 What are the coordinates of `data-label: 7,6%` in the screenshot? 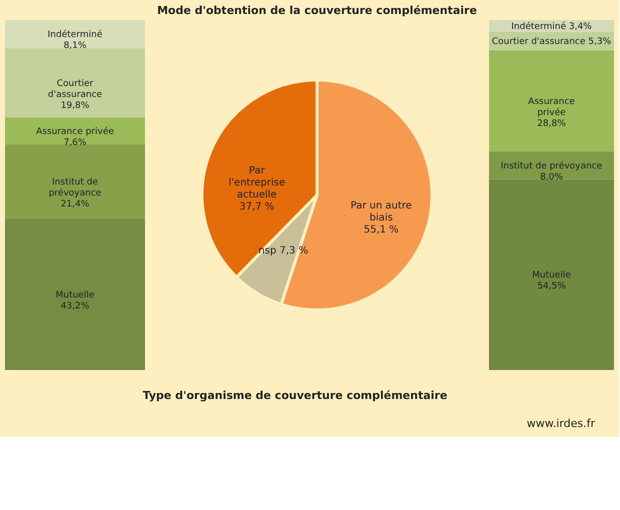 It's located at (75, 143).